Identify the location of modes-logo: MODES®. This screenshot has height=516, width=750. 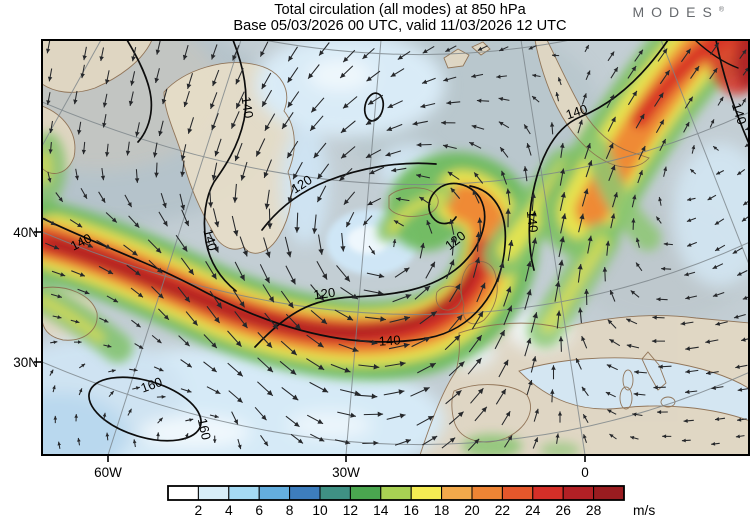
(678, 12).